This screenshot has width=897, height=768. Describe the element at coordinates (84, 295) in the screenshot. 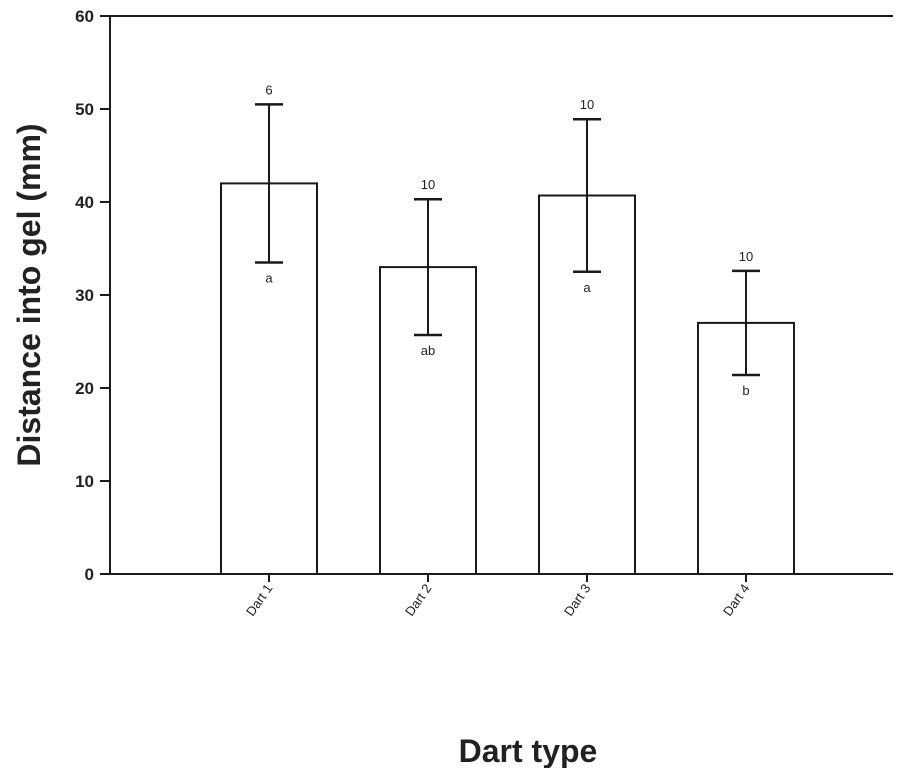

I see `y-tick-label: 30` at that location.